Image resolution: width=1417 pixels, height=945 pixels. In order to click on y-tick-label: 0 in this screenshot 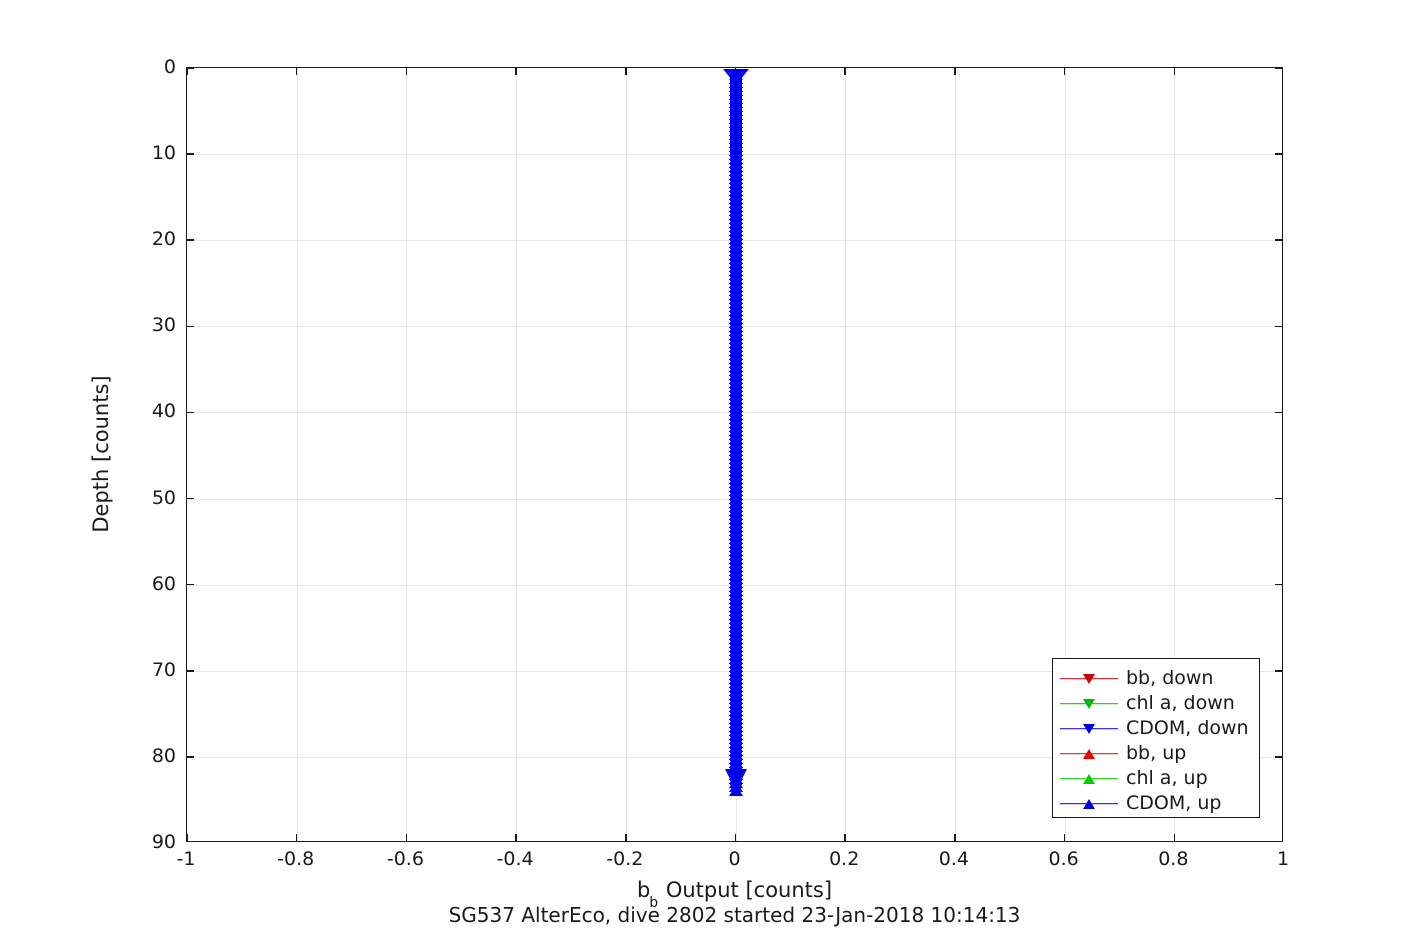, I will do `click(169, 67)`.